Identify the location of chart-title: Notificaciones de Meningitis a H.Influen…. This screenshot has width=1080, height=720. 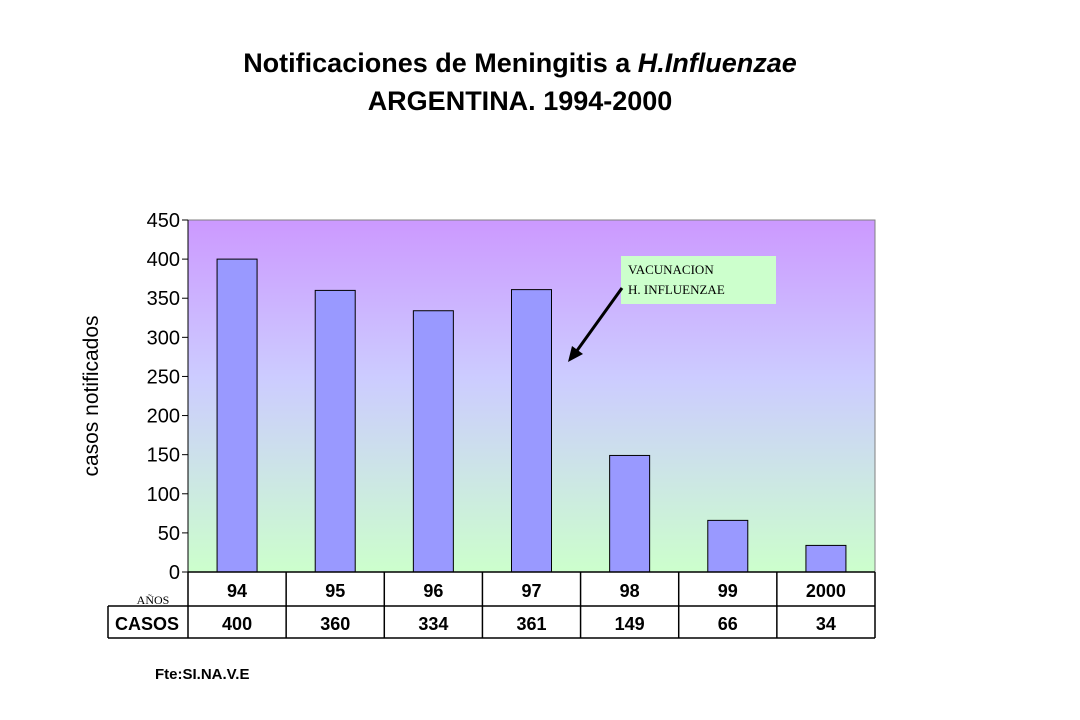
(520, 82).